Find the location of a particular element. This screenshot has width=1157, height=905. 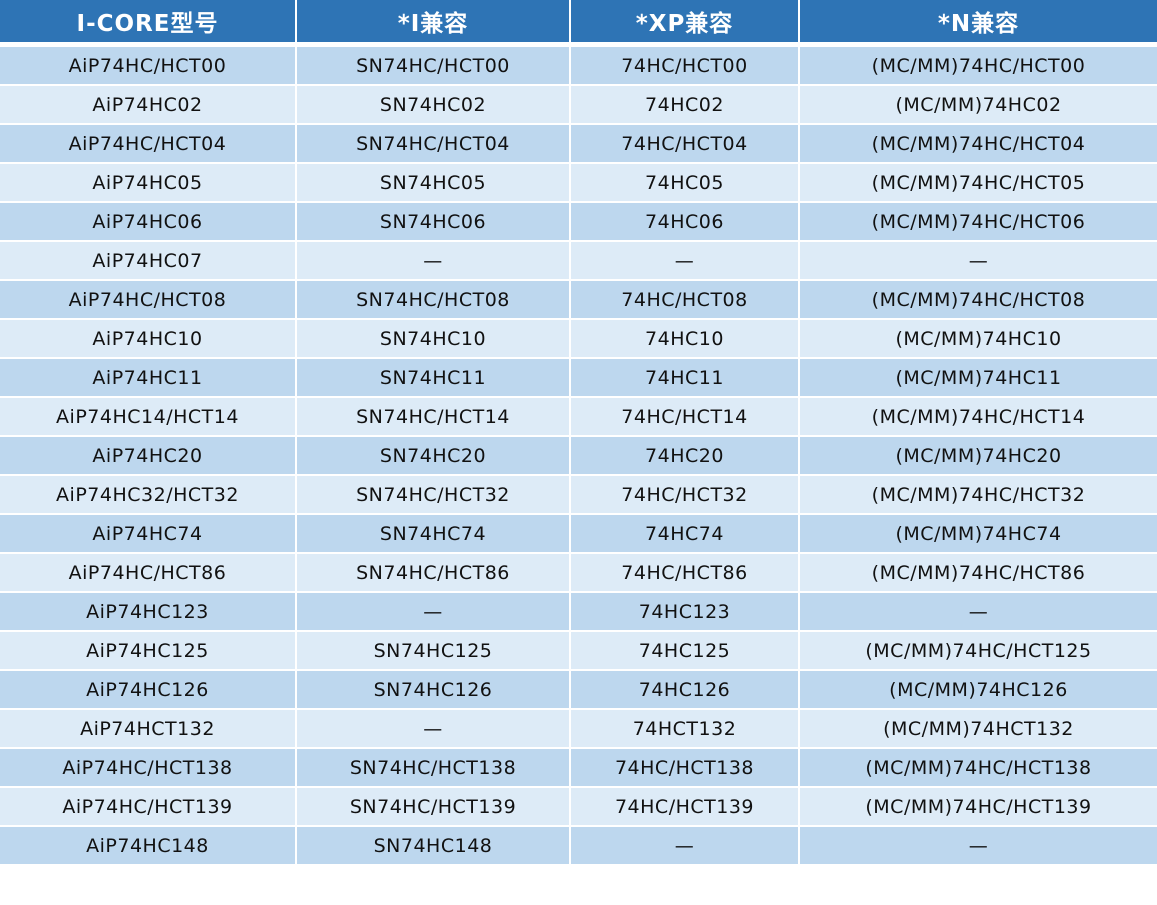

n-compatible-cell: (MC/MM)74HC/HCT125 is located at coordinates (977, 650).